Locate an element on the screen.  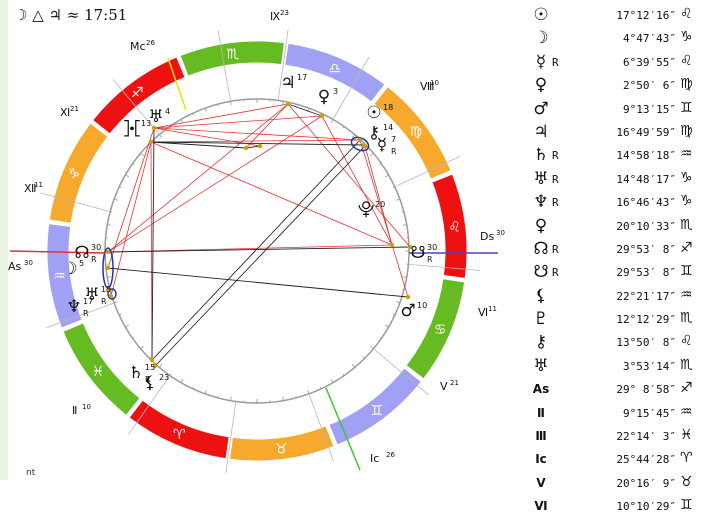
degree-value: 16°49′59″ is located at coordinates (646, 132).